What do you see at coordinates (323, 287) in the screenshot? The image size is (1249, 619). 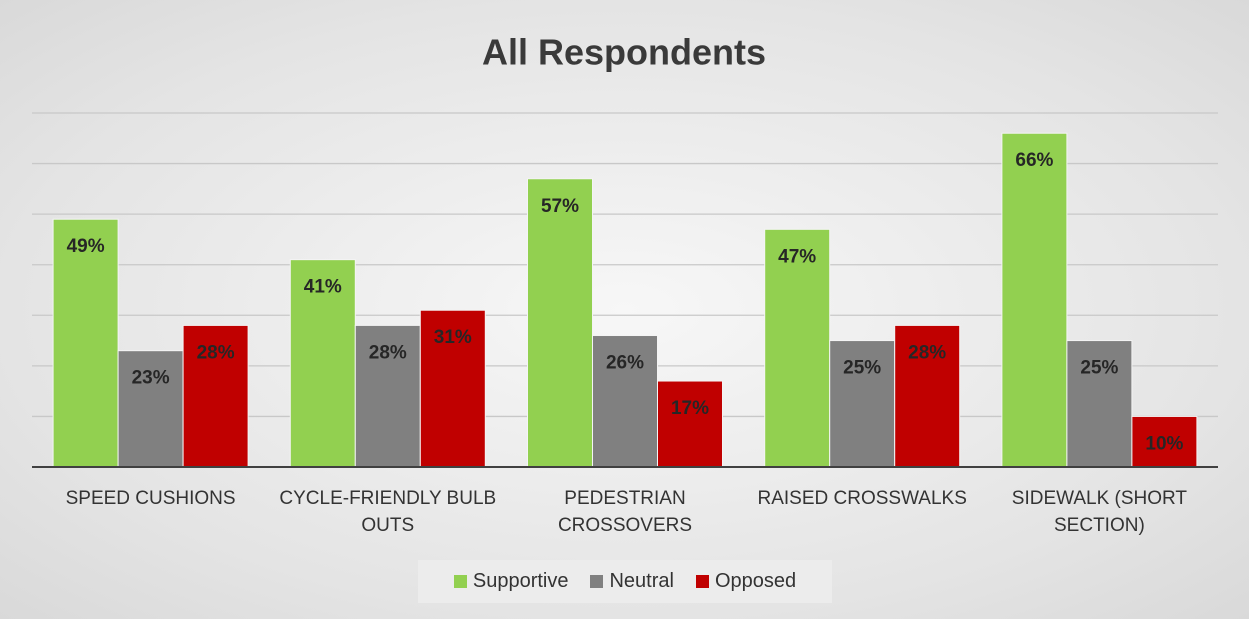 I see `value-label: 41%` at bounding box center [323, 287].